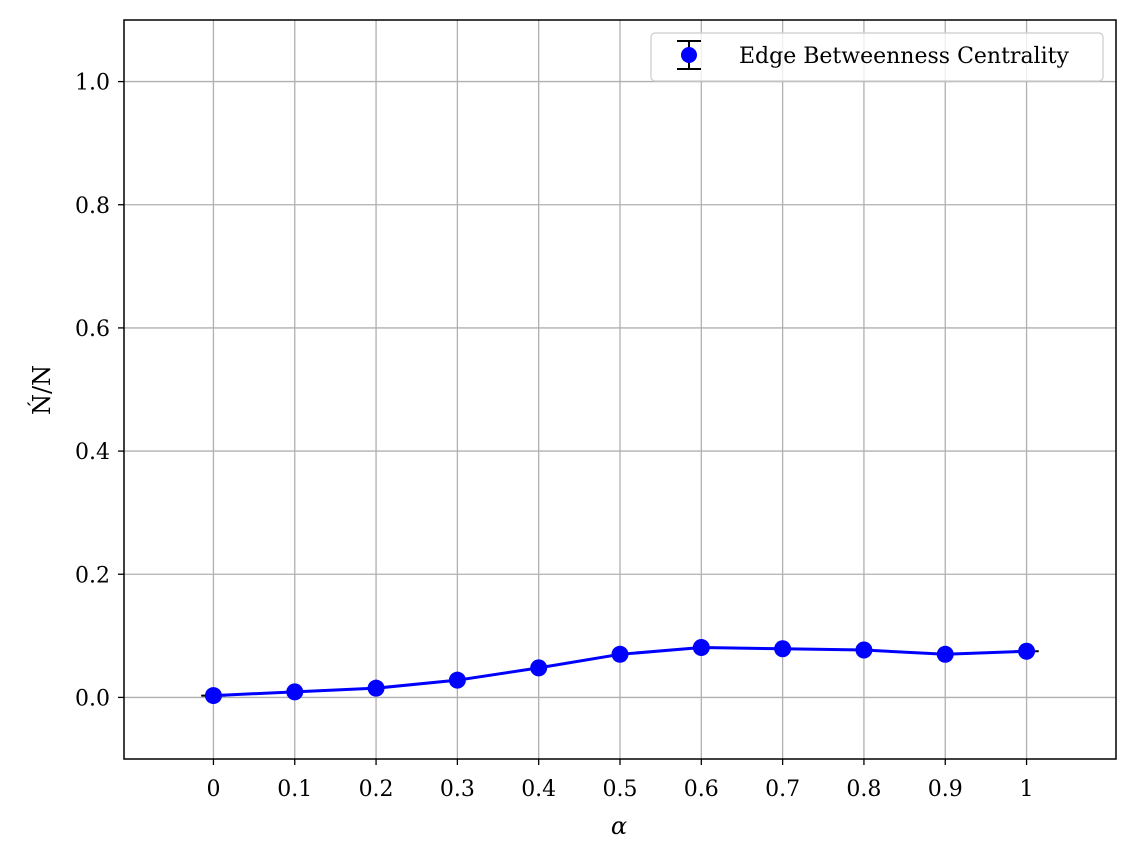 The height and width of the screenshot is (861, 1135). What do you see at coordinates (538, 789) in the screenshot?
I see `x-tick-label: 0.4` at bounding box center [538, 789].